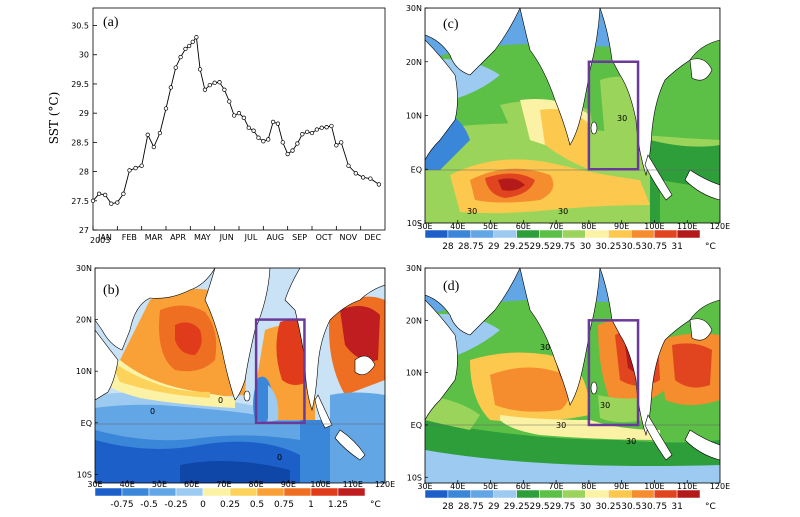 The image size is (800, 517). I want to click on y-tick-label: 28.5, so click(80, 142).